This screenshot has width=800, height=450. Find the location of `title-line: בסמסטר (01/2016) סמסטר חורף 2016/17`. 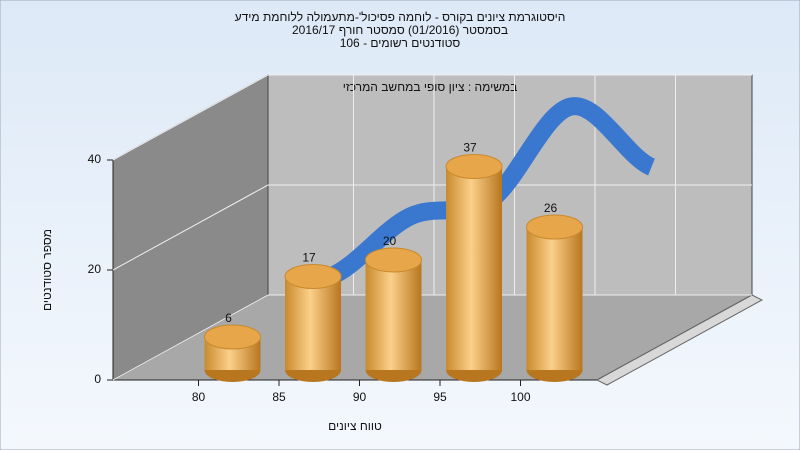

title-line: בסמסטר (01/2016) סמסטר חורף 2016/17 is located at coordinates (400, 30).